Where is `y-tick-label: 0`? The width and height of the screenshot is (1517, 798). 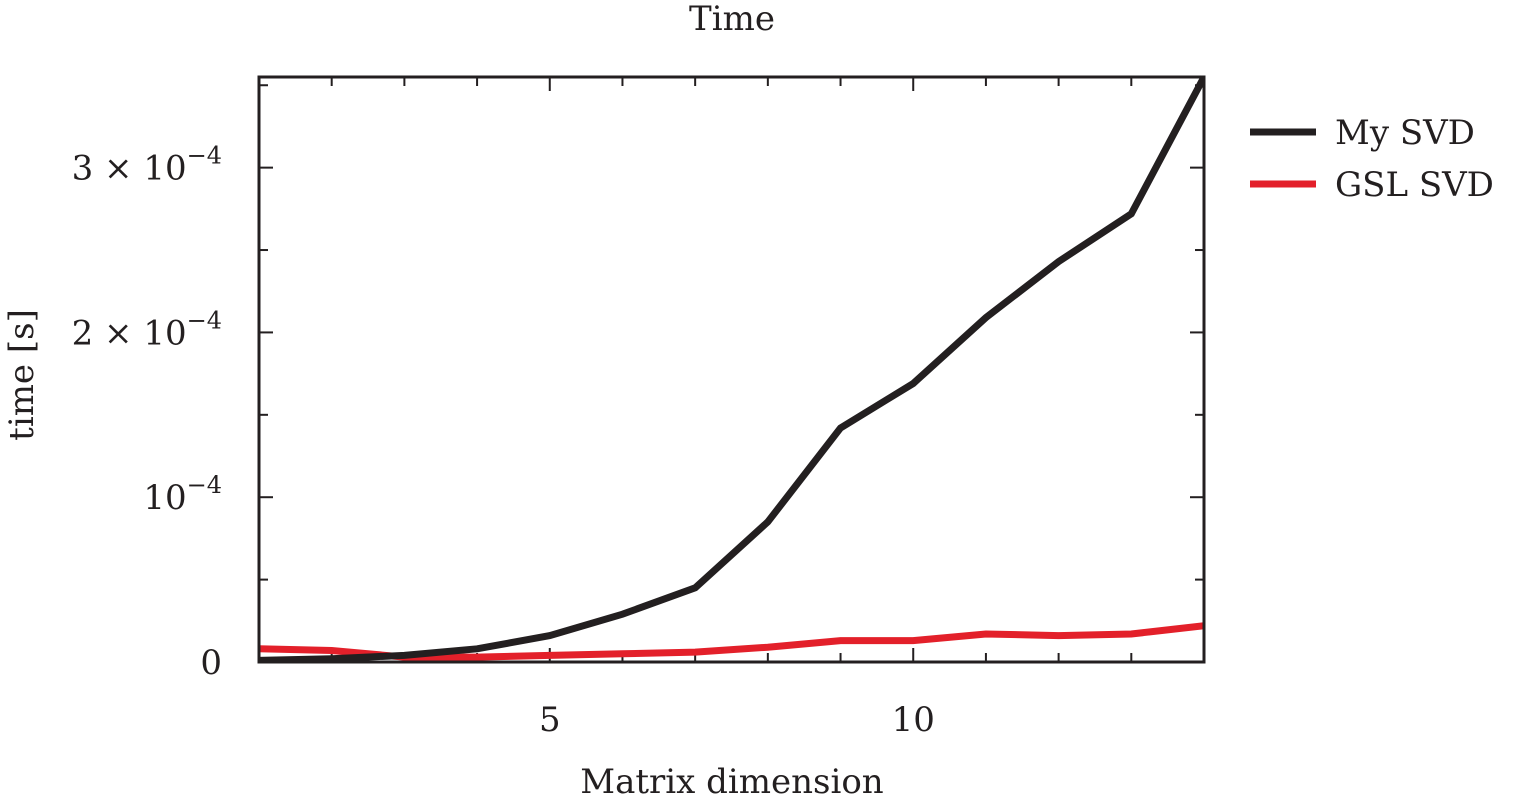 y-tick-label: 0 is located at coordinates (211, 663).